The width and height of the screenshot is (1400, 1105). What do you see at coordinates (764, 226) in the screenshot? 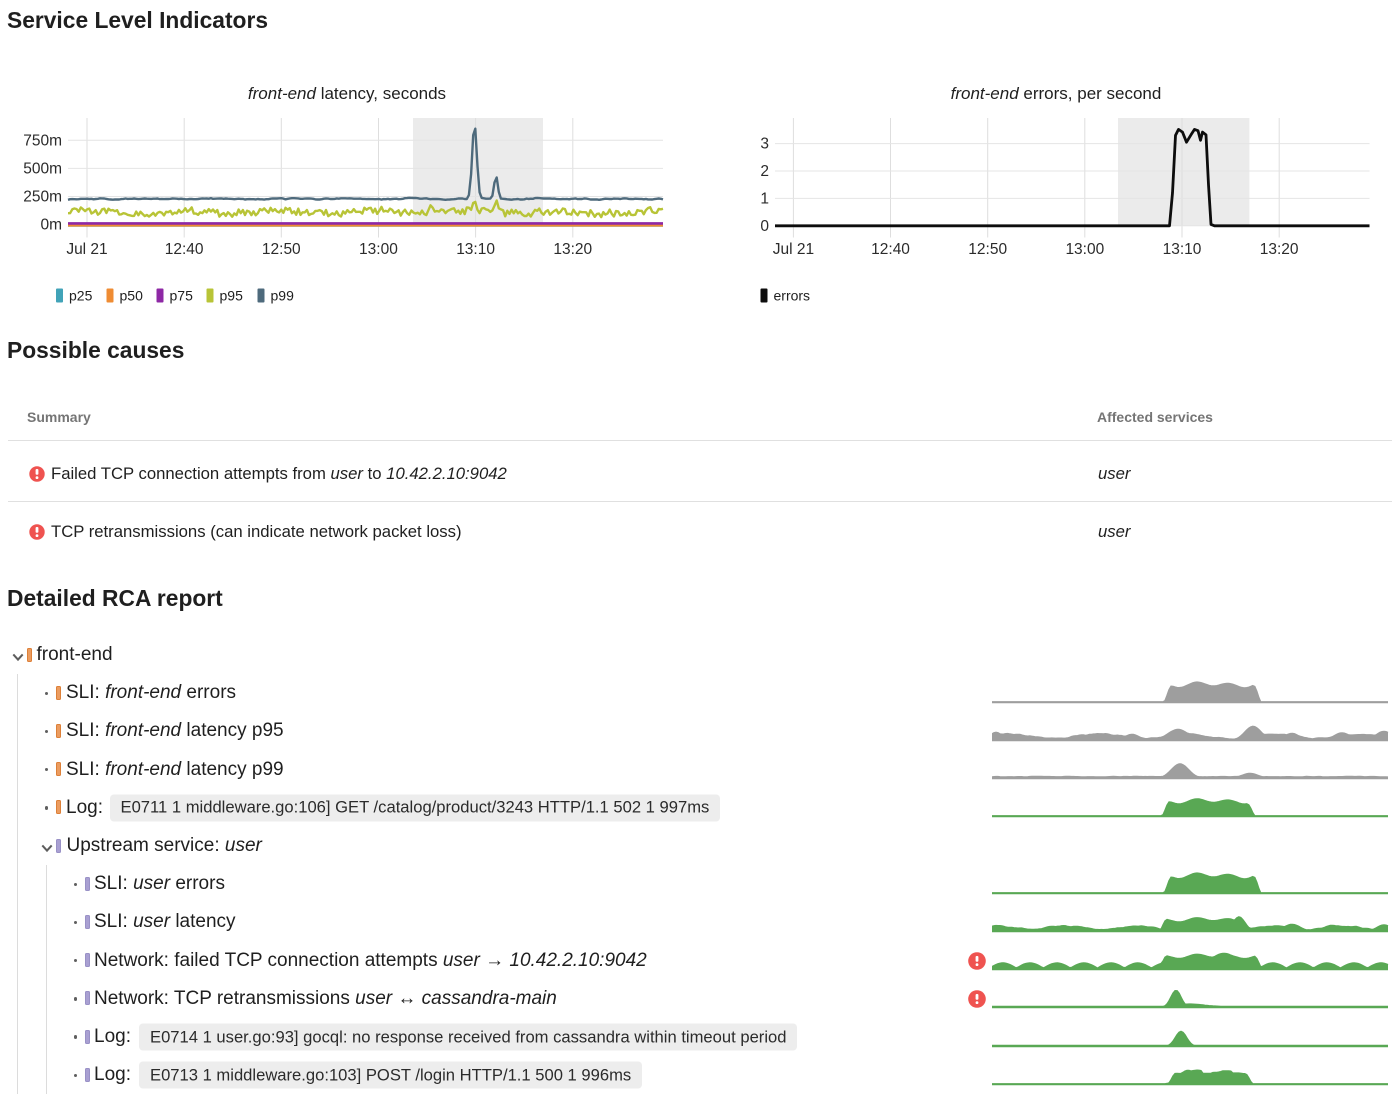
I see `svg-text: 0` at bounding box center [764, 226].